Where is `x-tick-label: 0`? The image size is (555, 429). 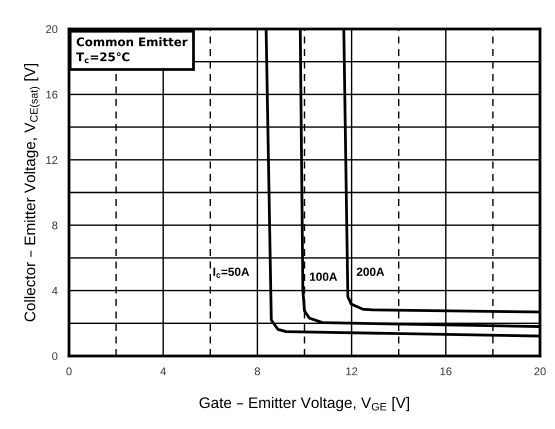
x-tick-label: 0 is located at coordinates (69, 371).